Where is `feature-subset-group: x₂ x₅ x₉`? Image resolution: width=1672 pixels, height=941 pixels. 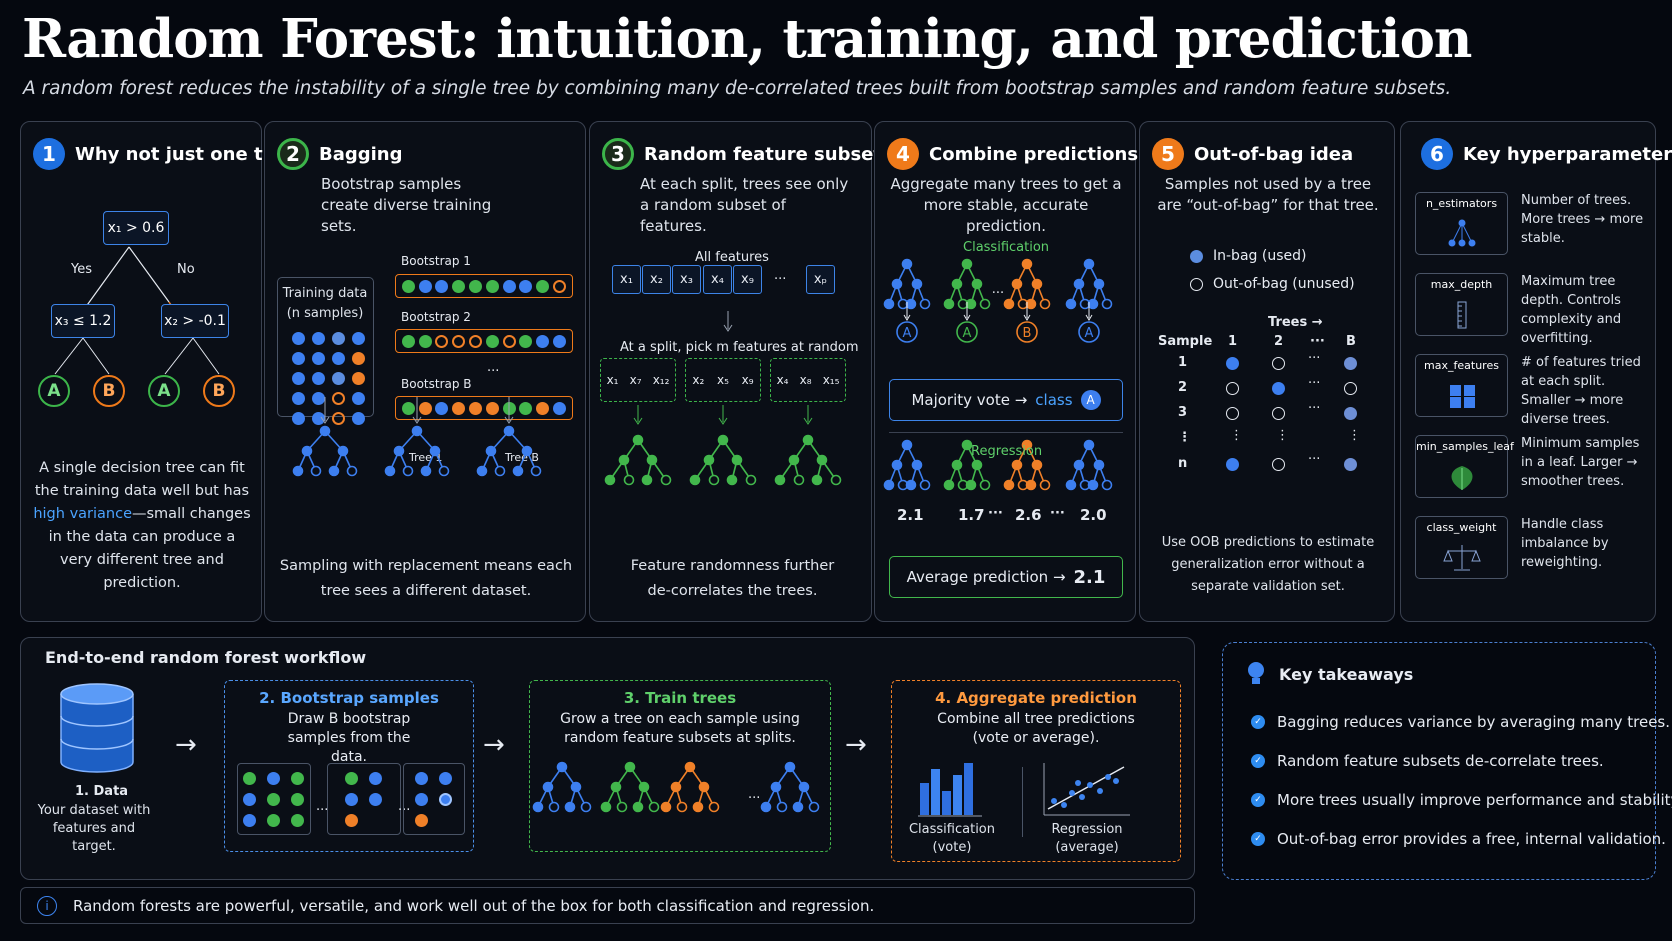 feature-subset-group: x₂ x₅ x₉ is located at coordinates (723, 380).